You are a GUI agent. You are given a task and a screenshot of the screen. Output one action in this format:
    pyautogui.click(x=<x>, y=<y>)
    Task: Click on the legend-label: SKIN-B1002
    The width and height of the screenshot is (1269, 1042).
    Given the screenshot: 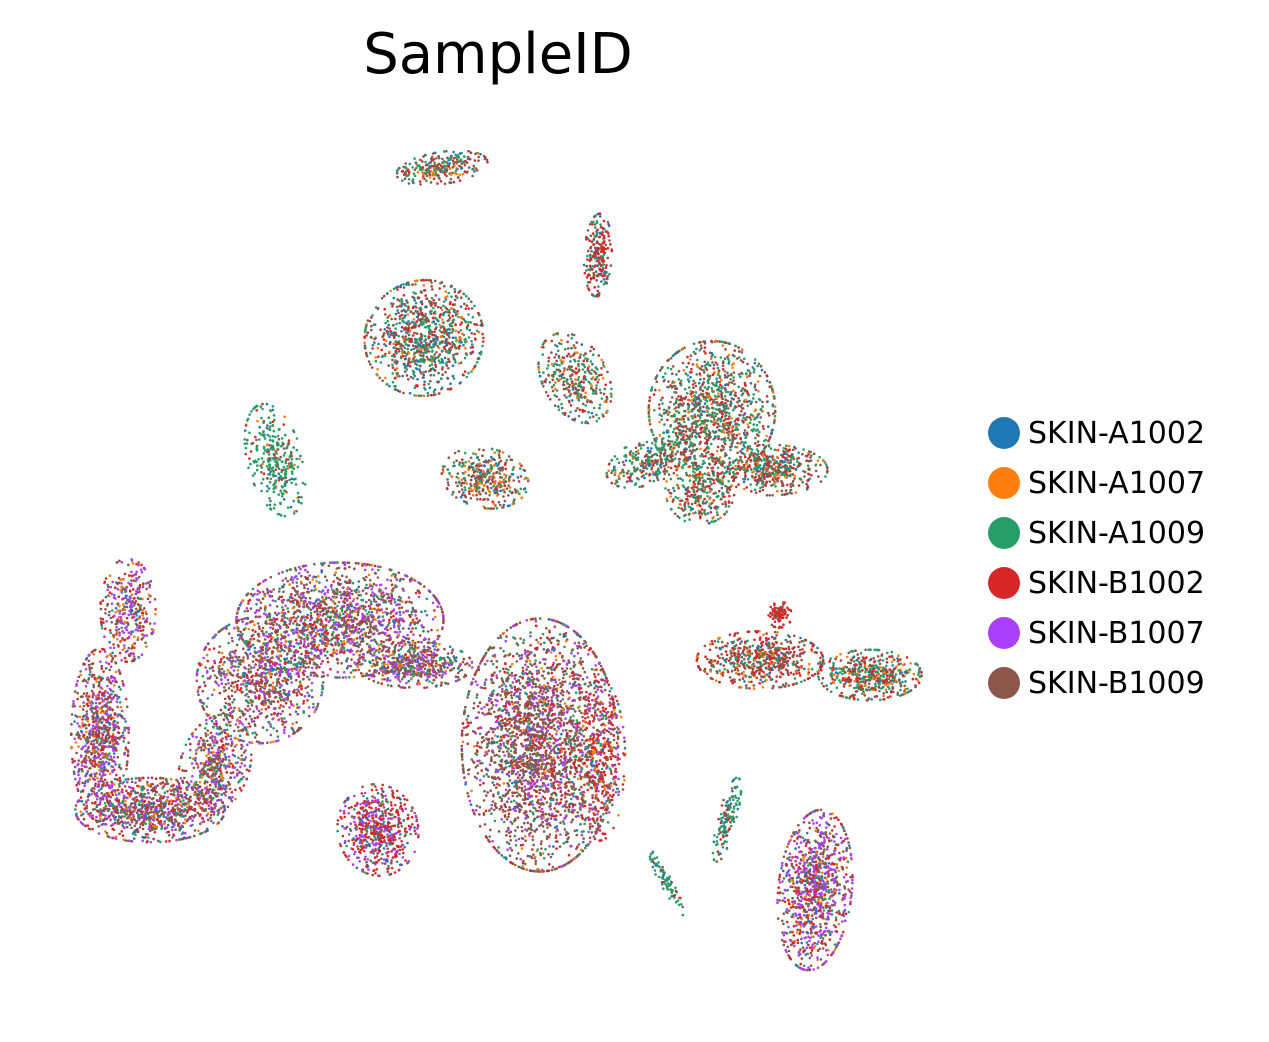 What is the action you would take?
    pyautogui.click(x=1116, y=583)
    